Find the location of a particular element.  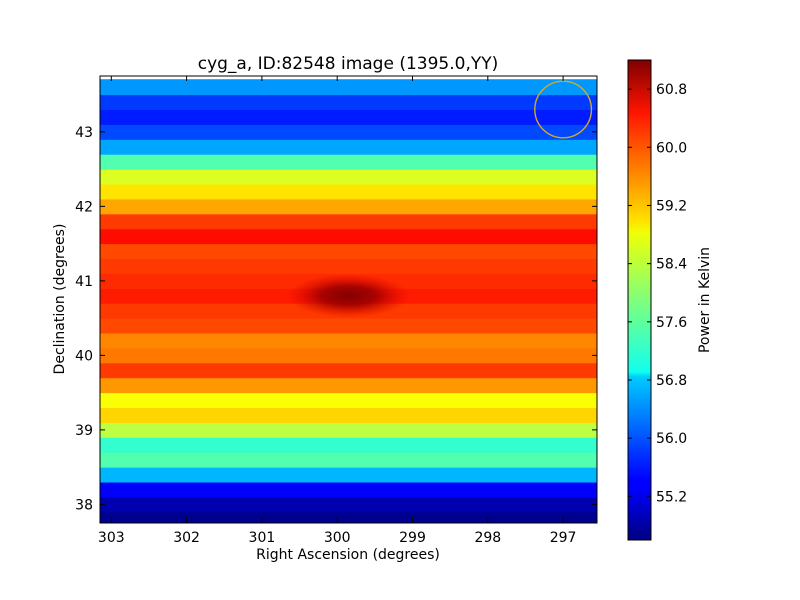

colorbar-tick-label: 59.2 is located at coordinates (671, 206).